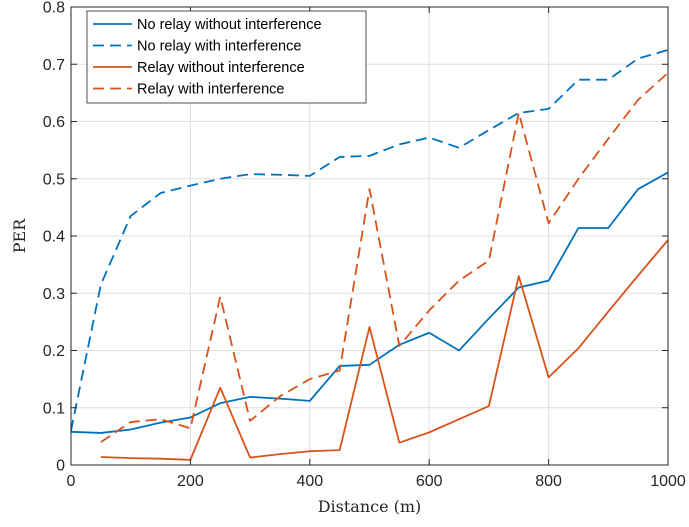 The height and width of the screenshot is (527, 689). I want to click on x-axis-title: Distance (m), so click(370, 506).